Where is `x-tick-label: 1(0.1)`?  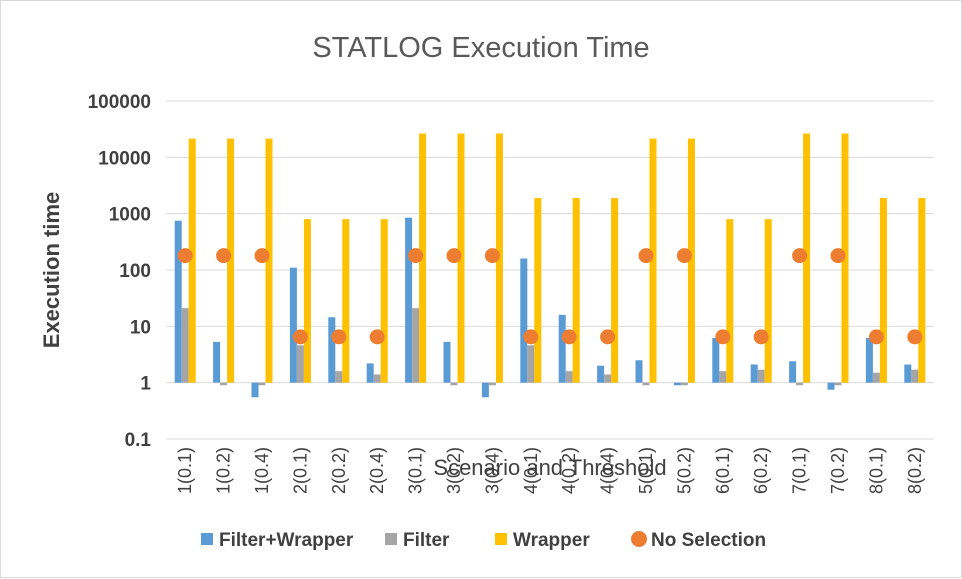
x-tick-label: 1(0.1) is located at coordinates (185, 470).